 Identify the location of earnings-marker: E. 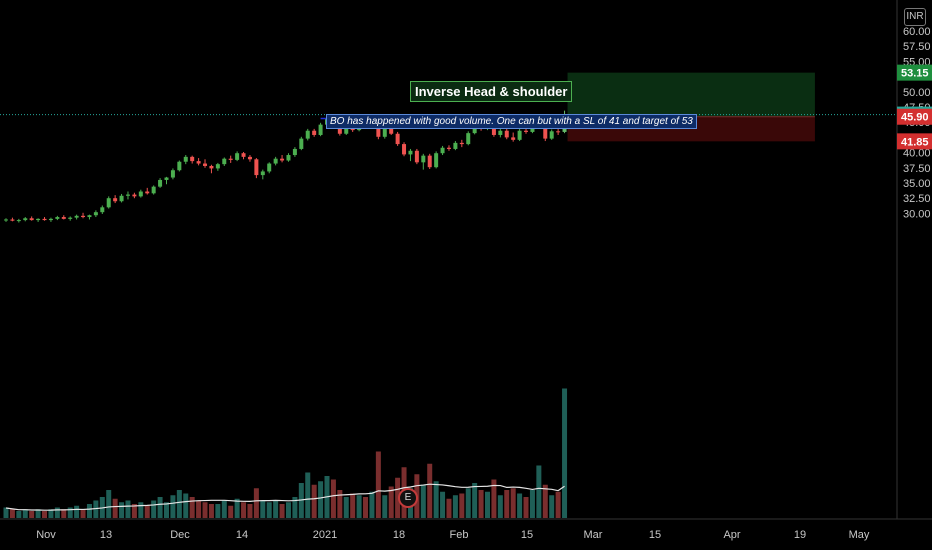
(408, 498).